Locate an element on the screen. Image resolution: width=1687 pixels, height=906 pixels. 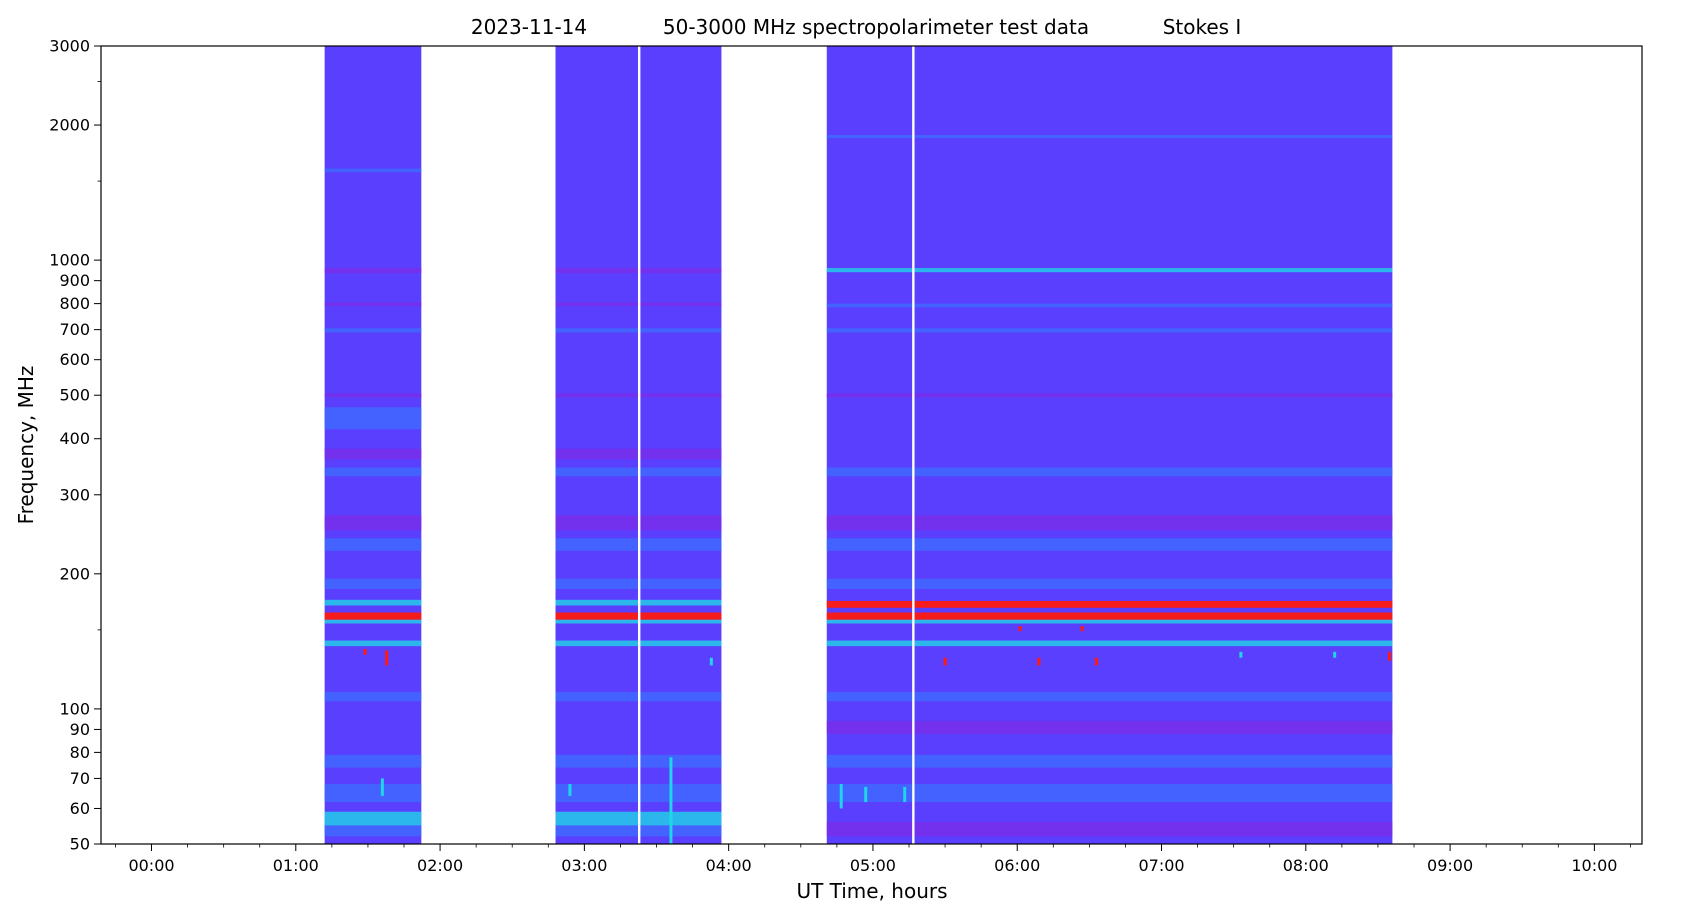
y-tick-label: 100 is located at coordinates (74, 708).